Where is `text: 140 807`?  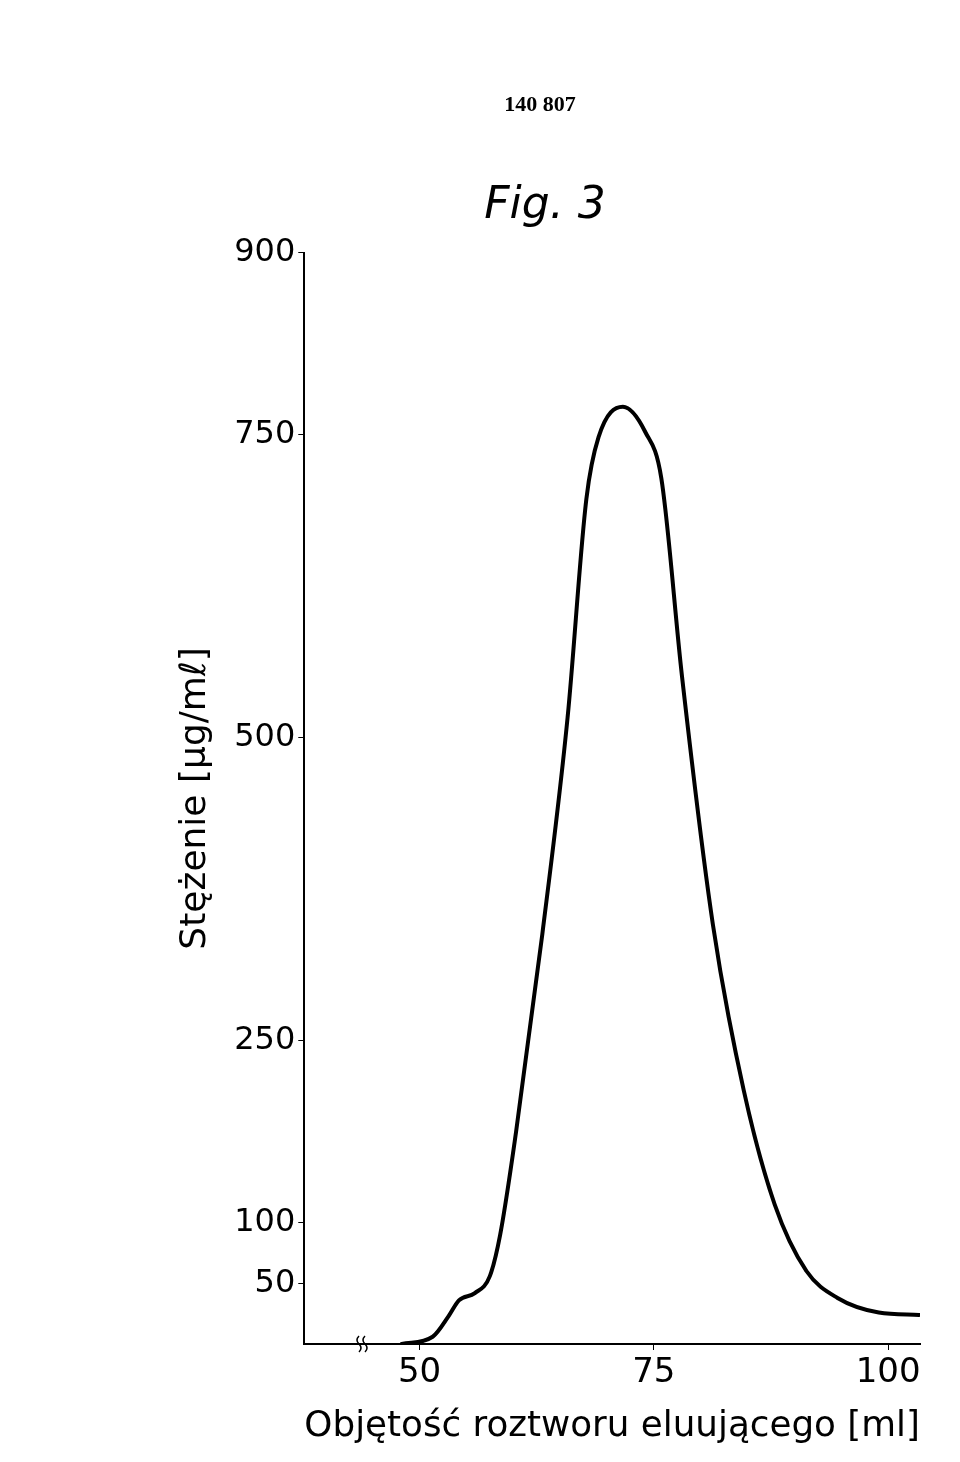
text: 140 807 is located at coordinates (540, 103).